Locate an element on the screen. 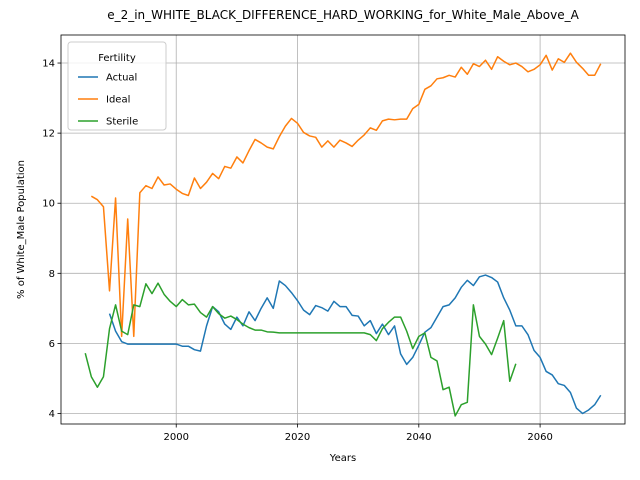  legend-label-actual: Actual is located at coordinates (121, 78).